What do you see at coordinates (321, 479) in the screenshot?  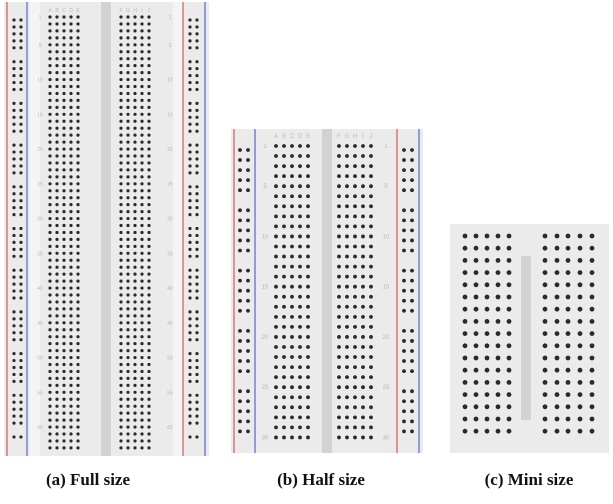 I see `caption-half-size: (b) Half size` at bounding box center [321, 479].